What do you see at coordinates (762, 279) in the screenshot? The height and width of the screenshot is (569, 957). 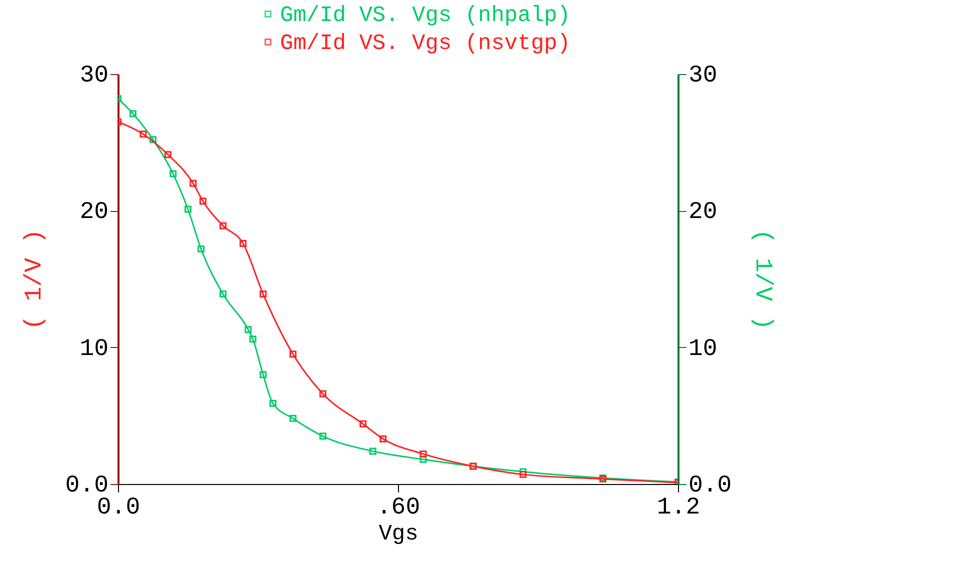 I see `y2-axis-title: ( 1/V )` at bounding box center [762, 279].